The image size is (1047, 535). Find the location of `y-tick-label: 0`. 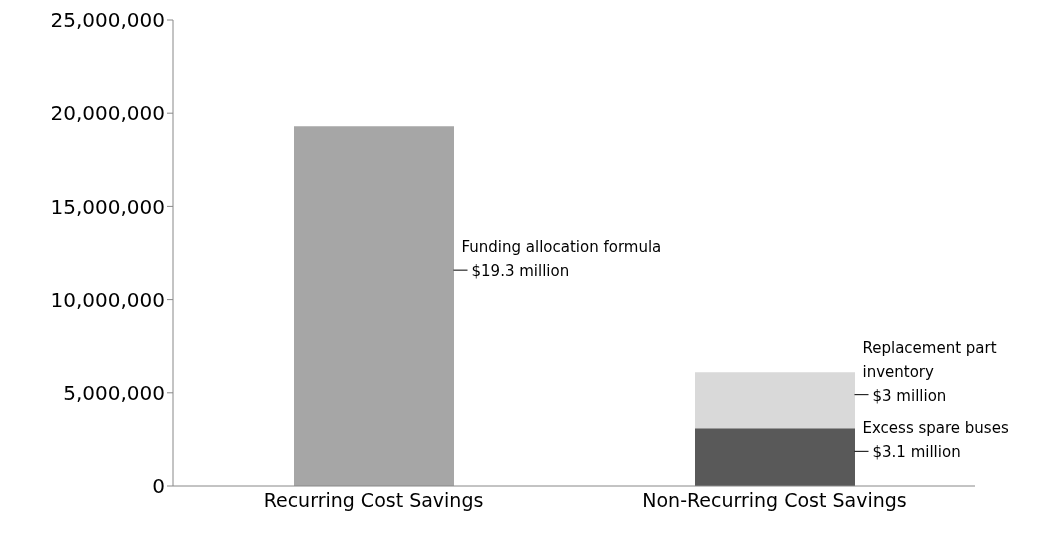

y-tick-label: 0 is located at coordinates (158, 486).